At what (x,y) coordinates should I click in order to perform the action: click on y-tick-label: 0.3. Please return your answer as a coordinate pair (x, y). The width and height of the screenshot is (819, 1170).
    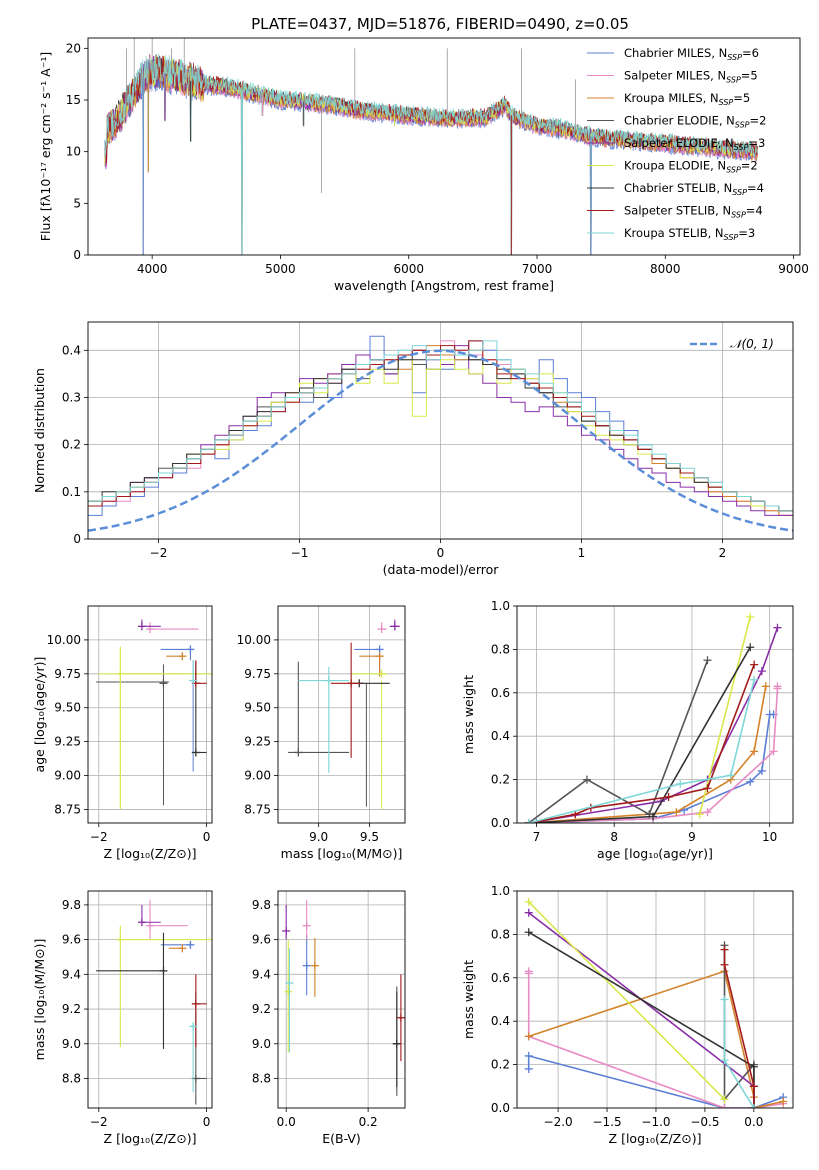
    Looking at the image, I should click on (71, 397).